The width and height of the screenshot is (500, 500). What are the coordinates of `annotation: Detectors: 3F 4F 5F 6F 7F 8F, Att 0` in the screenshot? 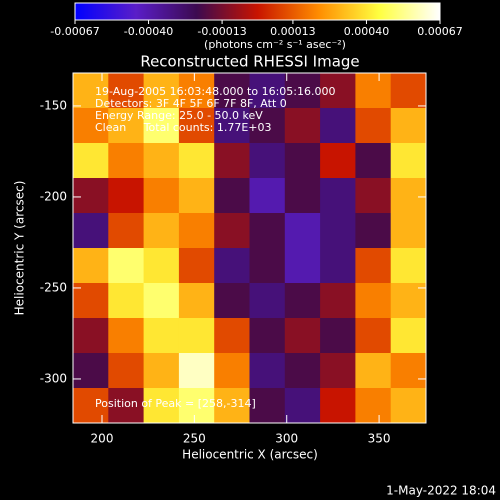 It's located at (191, 103).